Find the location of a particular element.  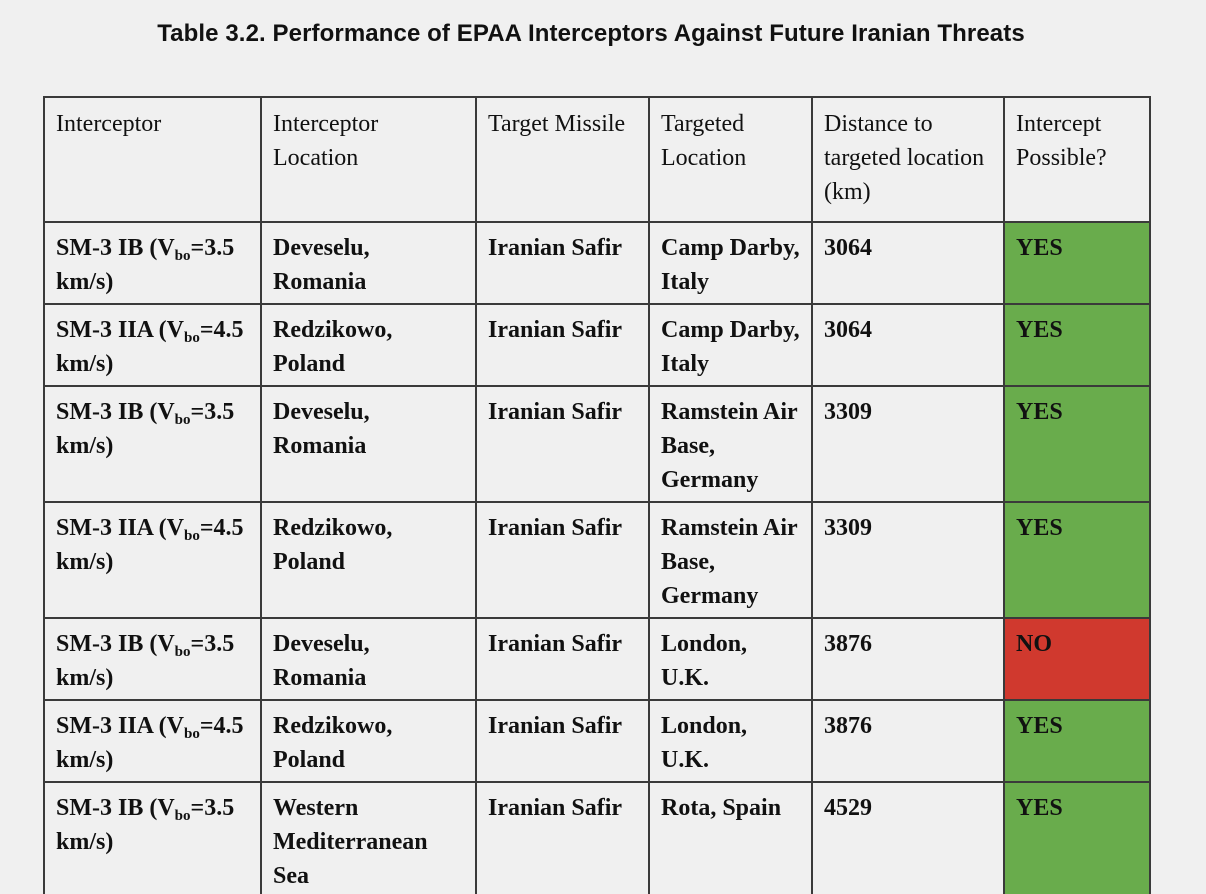

header-distance: Distance to targeted location (km) is located at coordinates (908, 159).